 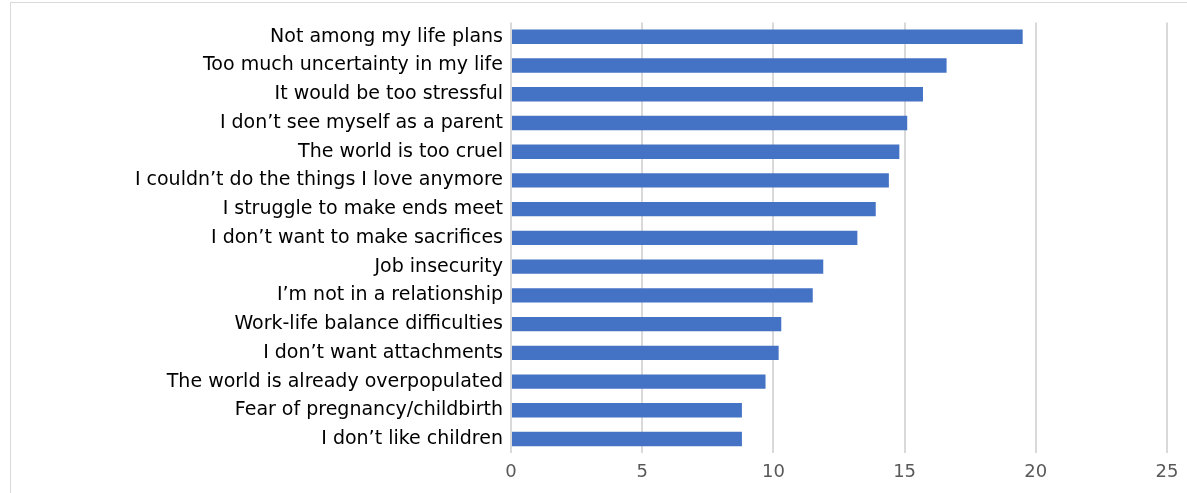 I want to click on y-tick-label: I don’t see myself as a parent, so click(x=361, y=120).